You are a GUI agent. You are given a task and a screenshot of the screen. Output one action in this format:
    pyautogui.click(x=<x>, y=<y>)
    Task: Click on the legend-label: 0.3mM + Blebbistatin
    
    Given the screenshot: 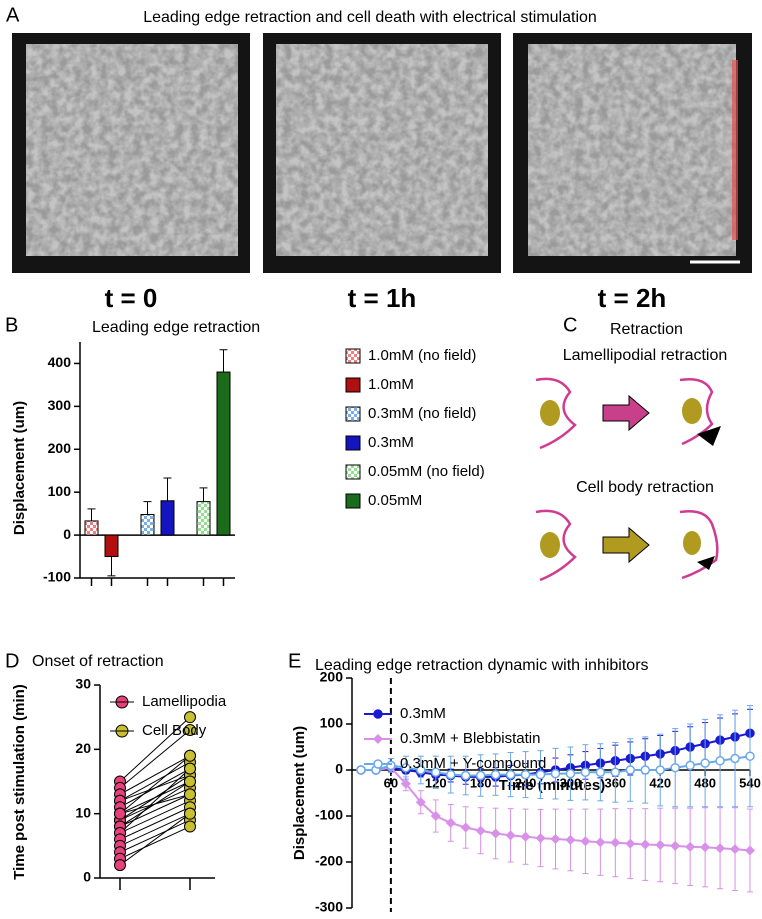 What is the action you would take?
    pyautogui.click(x=470, y=738)
    